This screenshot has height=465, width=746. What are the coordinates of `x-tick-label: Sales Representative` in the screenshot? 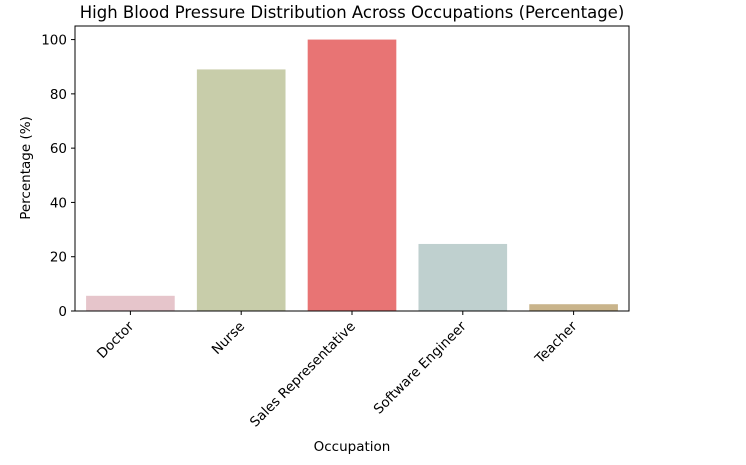 It's located at (303, 375).